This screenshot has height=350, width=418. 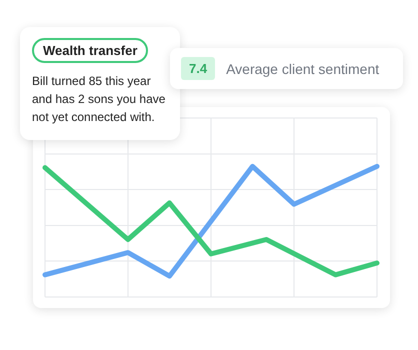 I want to click on text: Bill turned 85 this year and has 2 sons you have not yet connected with., so click(x=99, y=99).